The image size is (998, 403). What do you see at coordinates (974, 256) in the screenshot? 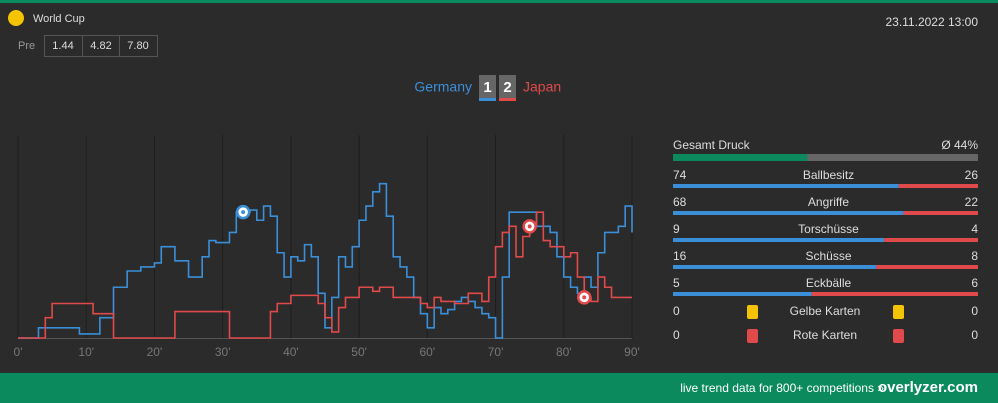
I see `stat-away: 8` at bounding box center [974, 256].